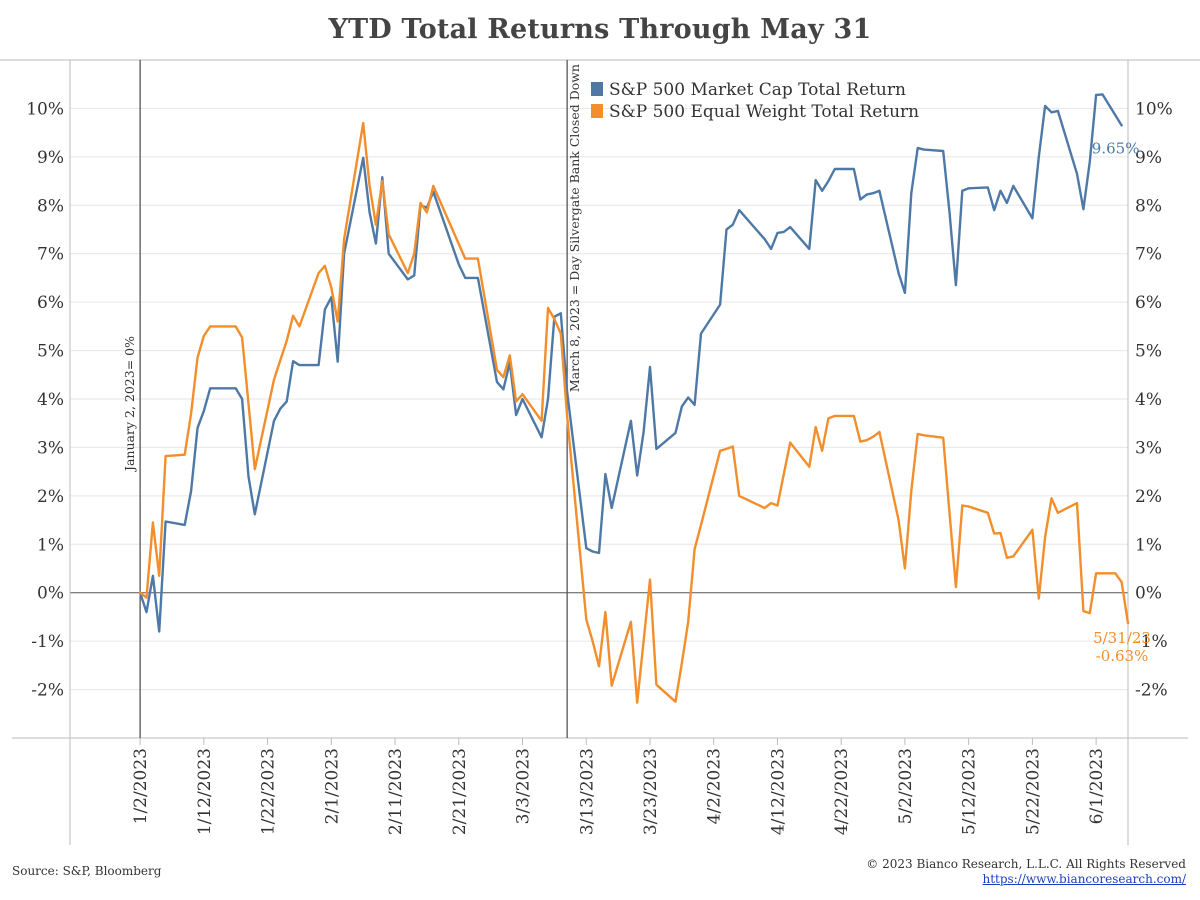  I want to click on y-tick-label-right: 3%, so click(1148, 448).